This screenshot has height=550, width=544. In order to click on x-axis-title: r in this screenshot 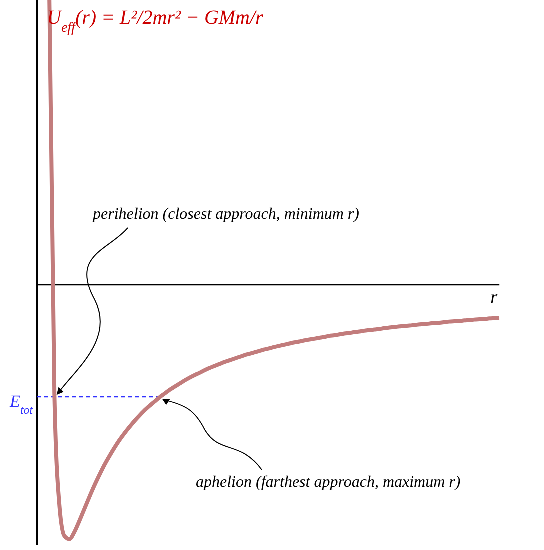, I will do `click(494, 297)`.